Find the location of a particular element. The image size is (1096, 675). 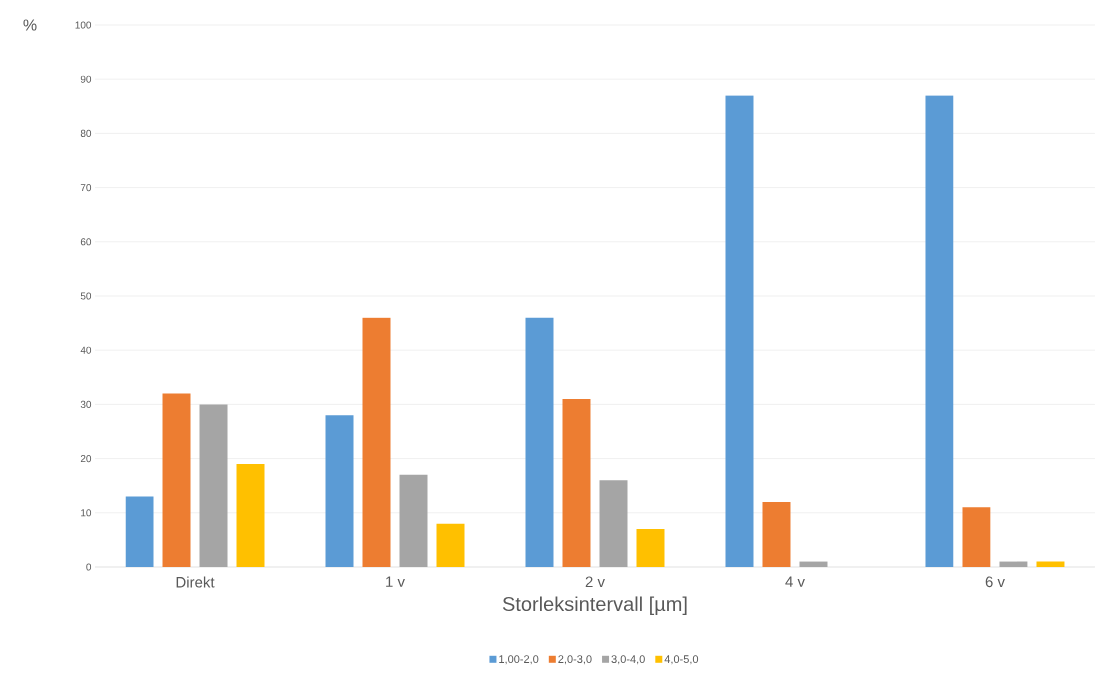

legend-label: 3,0-4,0 is located at coordinates (628, 660).